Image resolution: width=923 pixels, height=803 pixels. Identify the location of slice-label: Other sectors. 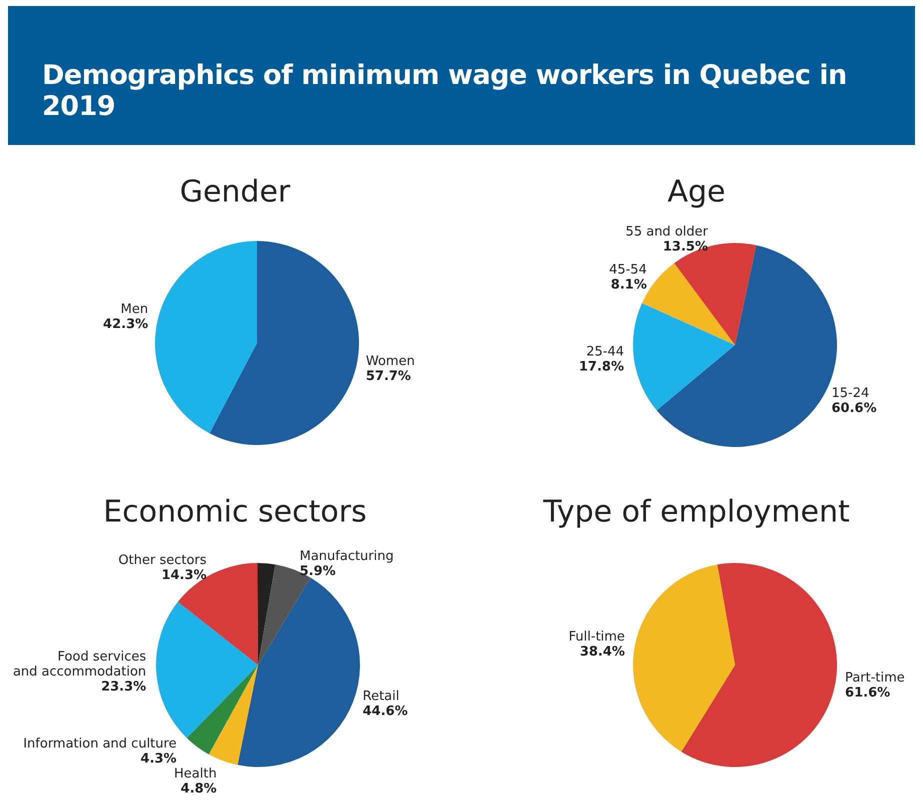
(162, 560).